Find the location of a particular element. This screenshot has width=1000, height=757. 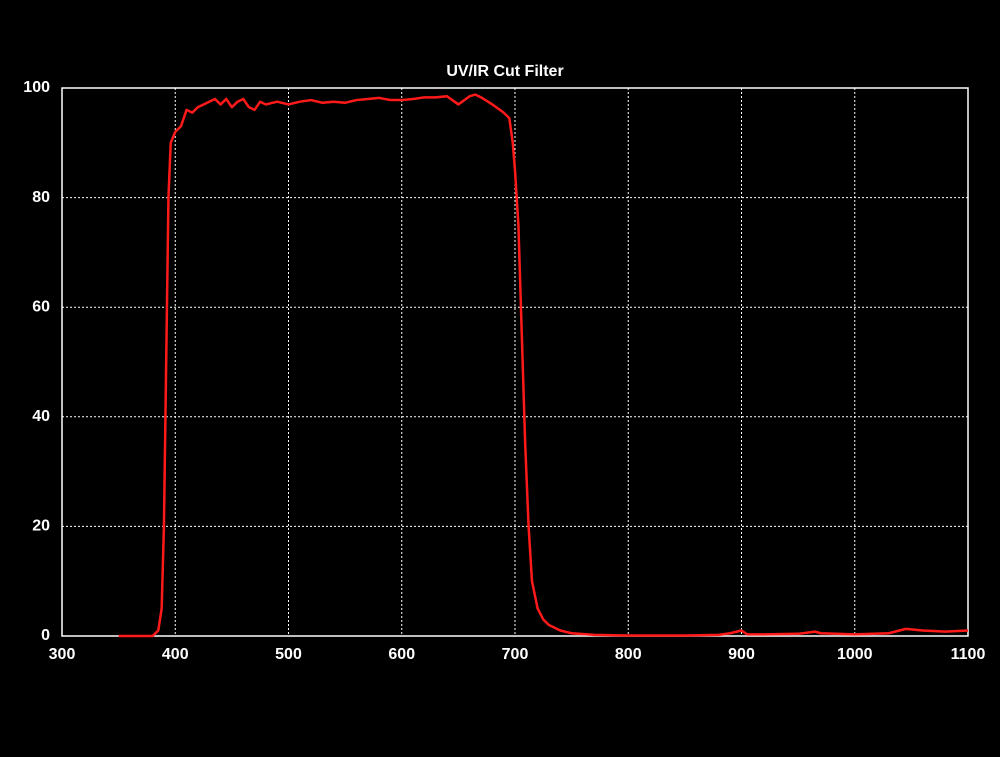

x-tick-label: 900 is located at coordinates (741, 654).